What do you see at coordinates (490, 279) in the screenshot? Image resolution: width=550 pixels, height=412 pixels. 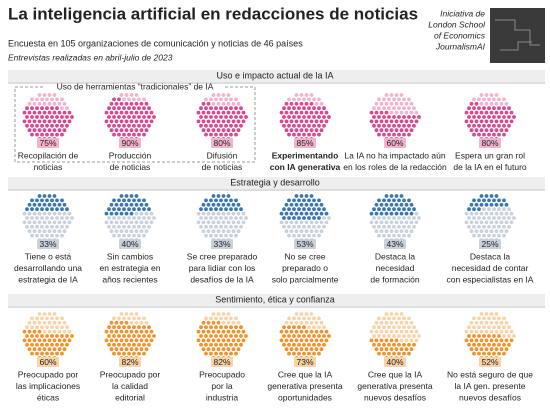 I see `item-label: con especialistas en IA` at bounding box center [490, 279].